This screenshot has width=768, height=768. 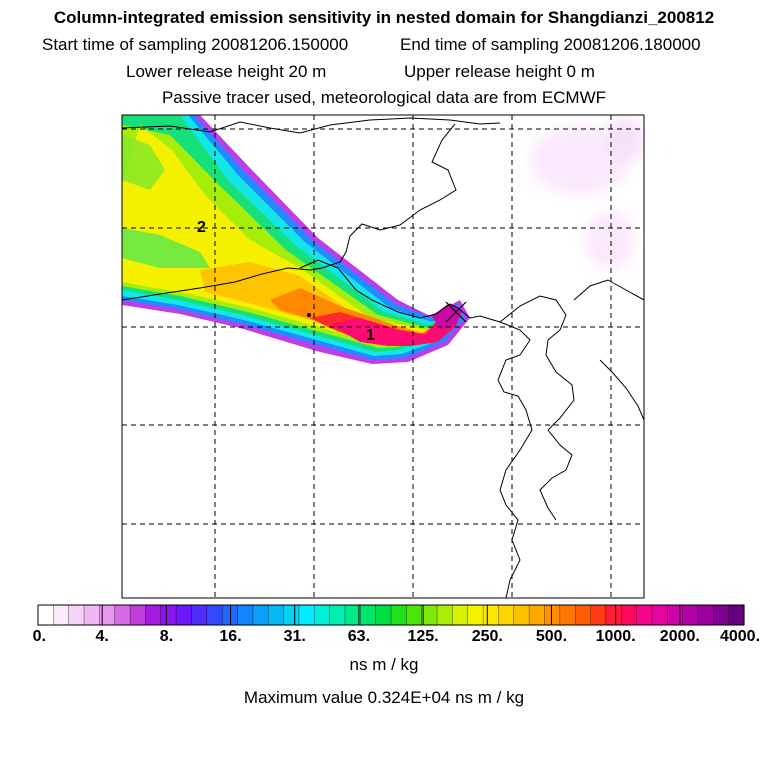 I want to click on colorbar-units-label: ns m / kg, so click(x=384, y=664).